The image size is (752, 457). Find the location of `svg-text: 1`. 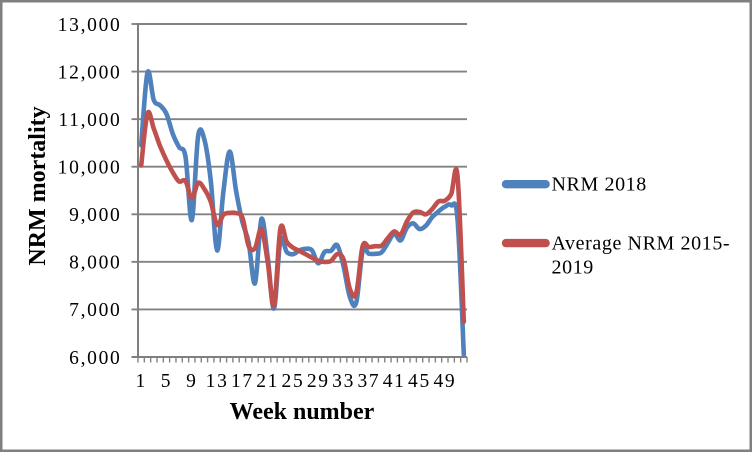

svg-text: 1 is located at coordinates (140, 381).